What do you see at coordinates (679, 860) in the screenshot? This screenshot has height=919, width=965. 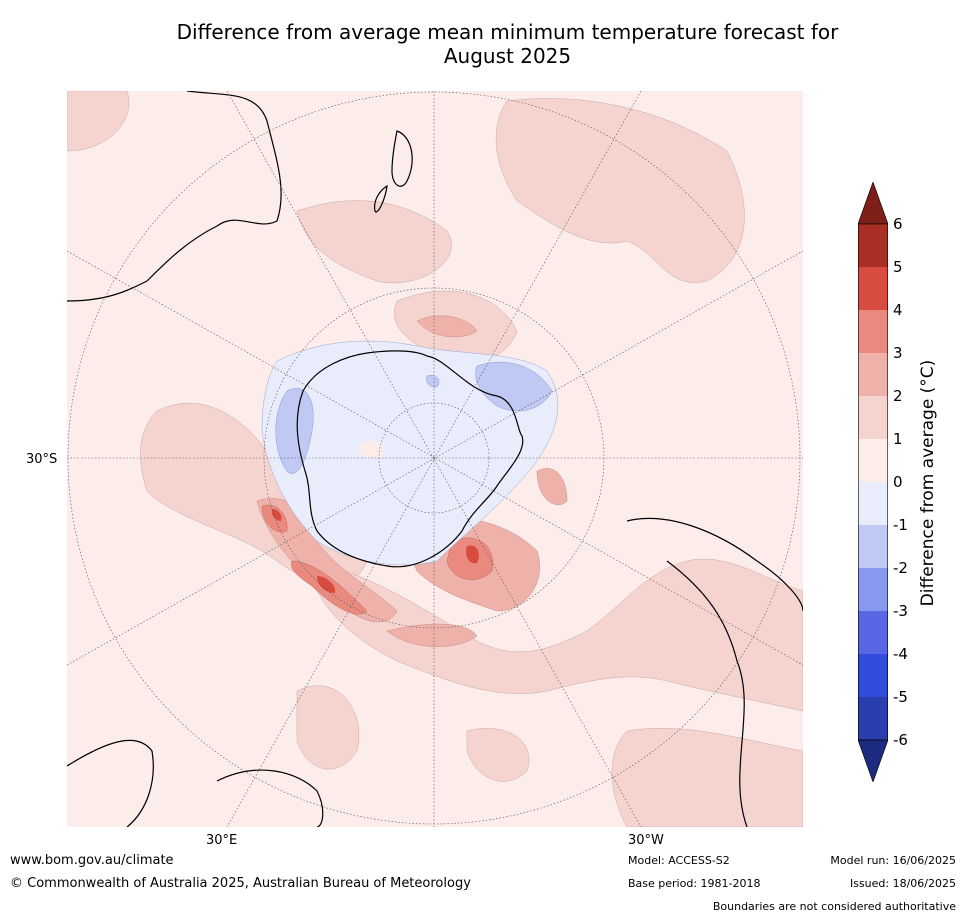 I see `footer-model: Model: ACCESS-S2` at bounding box center [679, 860].